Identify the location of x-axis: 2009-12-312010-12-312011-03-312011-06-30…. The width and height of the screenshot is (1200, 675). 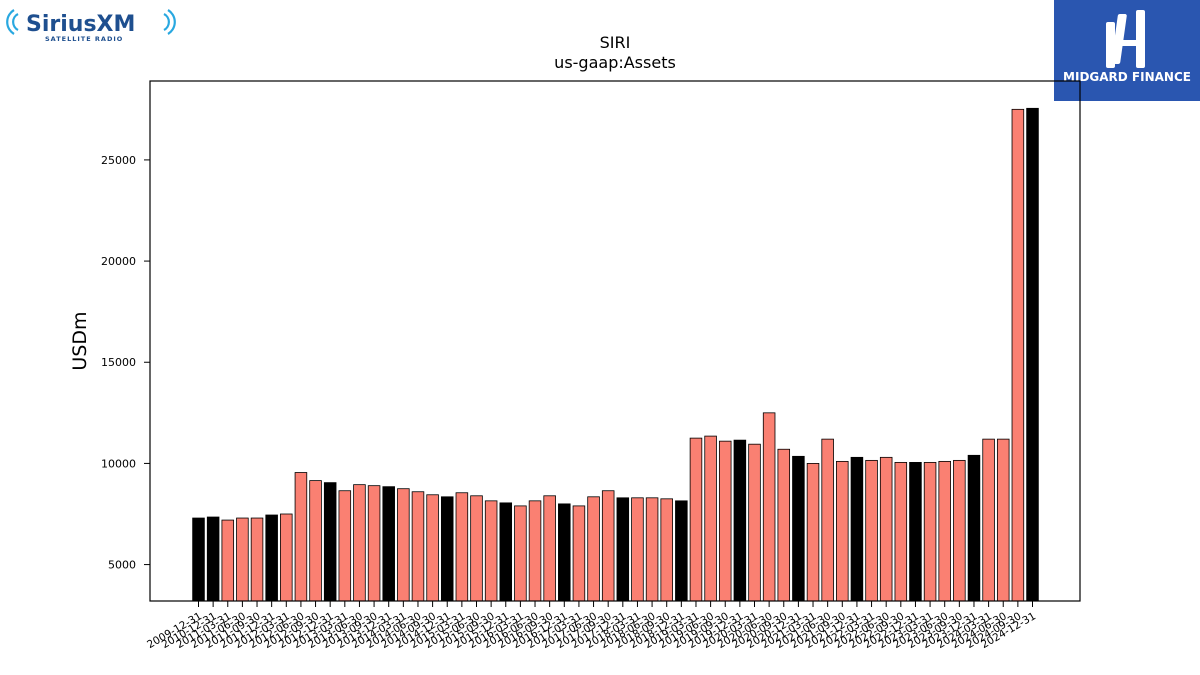
(591, 626).